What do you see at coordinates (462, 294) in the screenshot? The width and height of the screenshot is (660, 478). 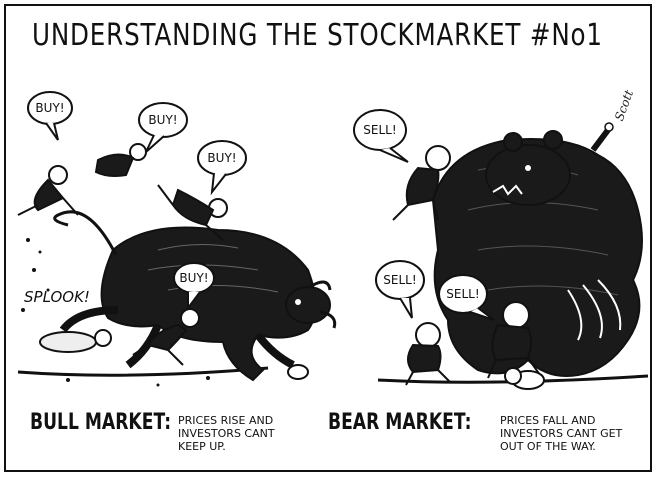 I see `bear-bubble-3-text: SELL!` at bounding box center [462, 294].